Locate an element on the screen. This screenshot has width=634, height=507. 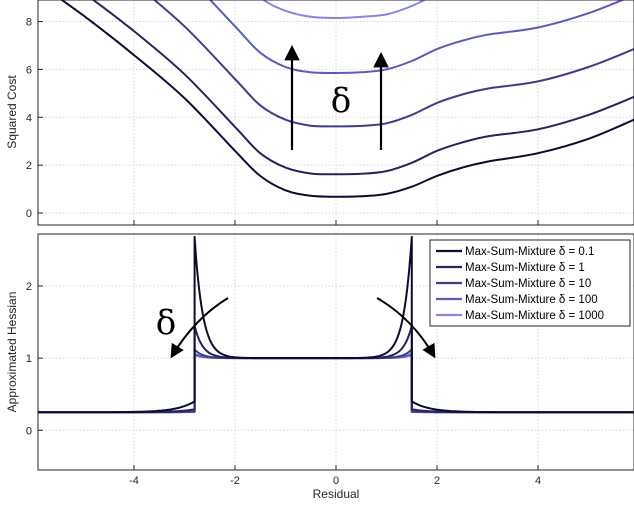
x-tick-label: 2 is located at coordinates (437, 481).